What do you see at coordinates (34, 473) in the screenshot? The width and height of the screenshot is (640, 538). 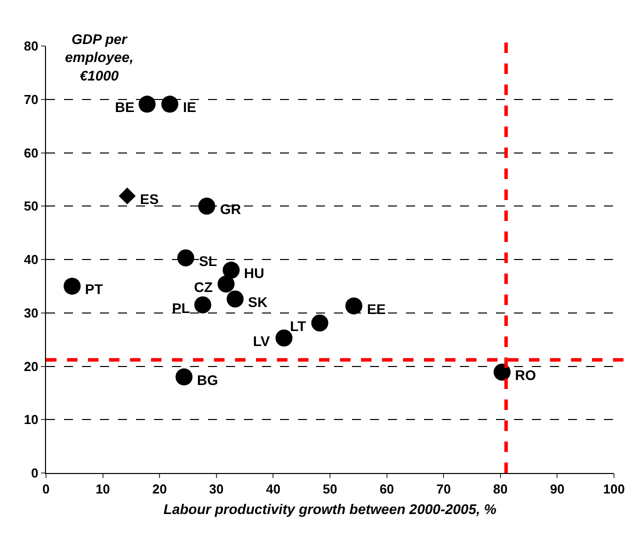 I see `y-tick-label: 0` at bounding box center [34, 473].